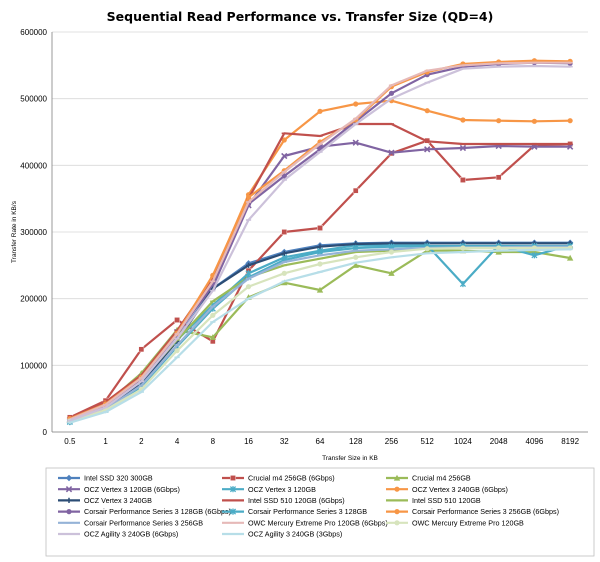 The width and height of the screenshot is (600, 562). I want to click on legend-item: Crucial m4 256GB, so click(428, 478).